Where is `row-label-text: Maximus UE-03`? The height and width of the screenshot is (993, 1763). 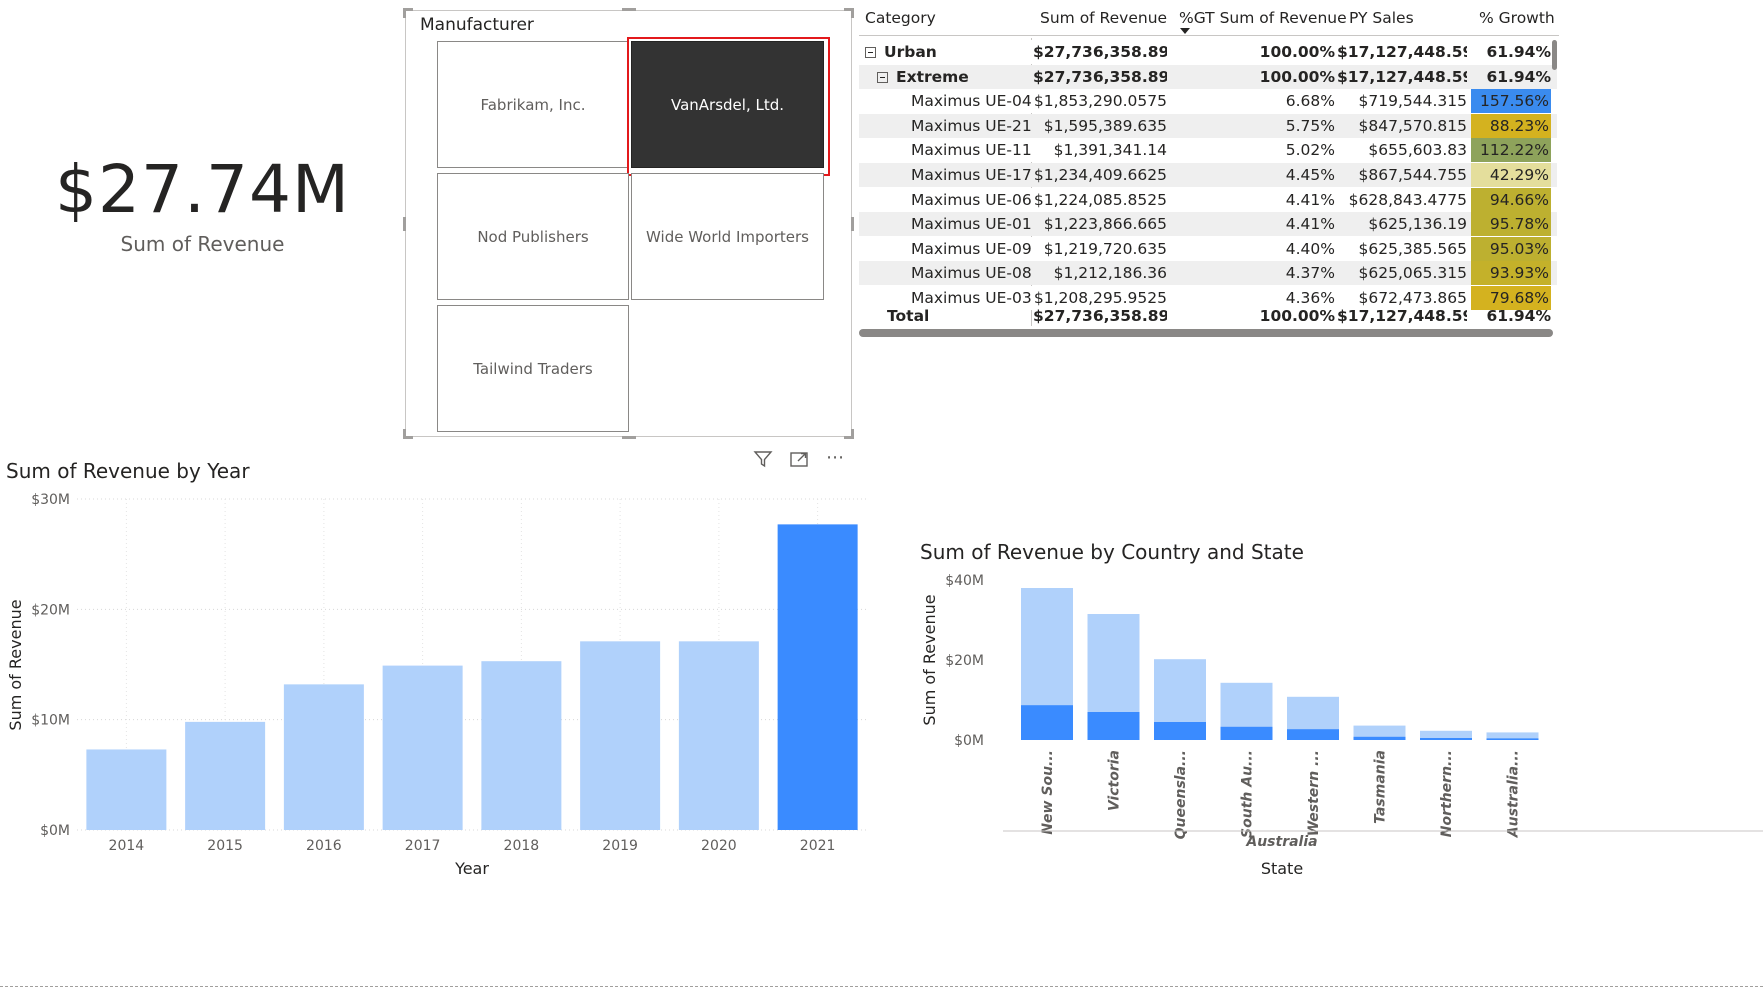
row-label-text: Maximus UE-03 is located at coordinates (971, 298).